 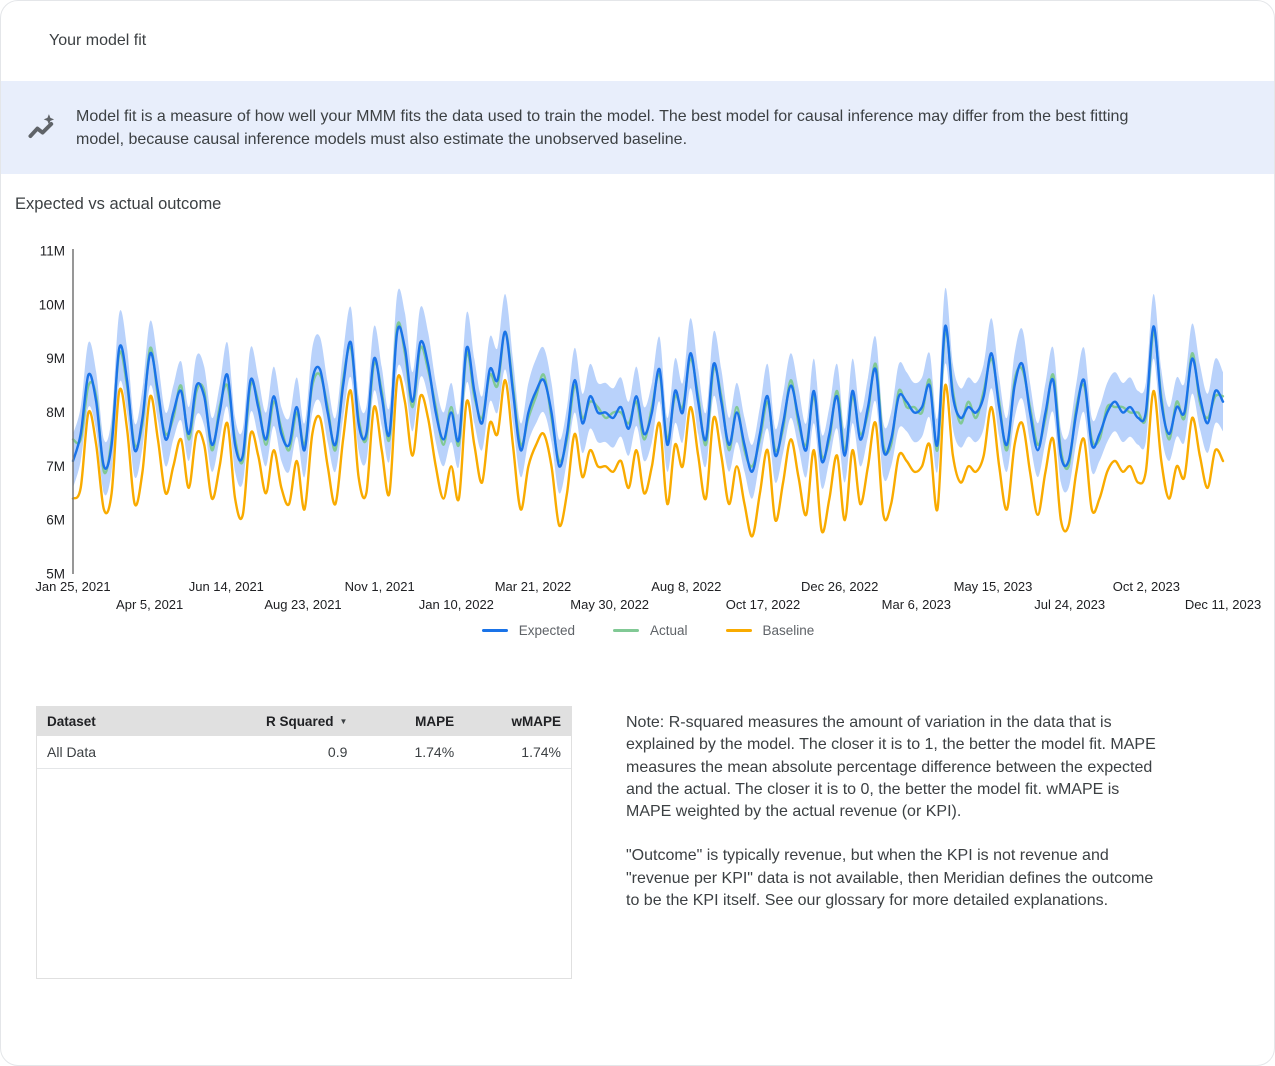 I want to click on y-axis-tick-label: 5M, so click(x=55, y=574).